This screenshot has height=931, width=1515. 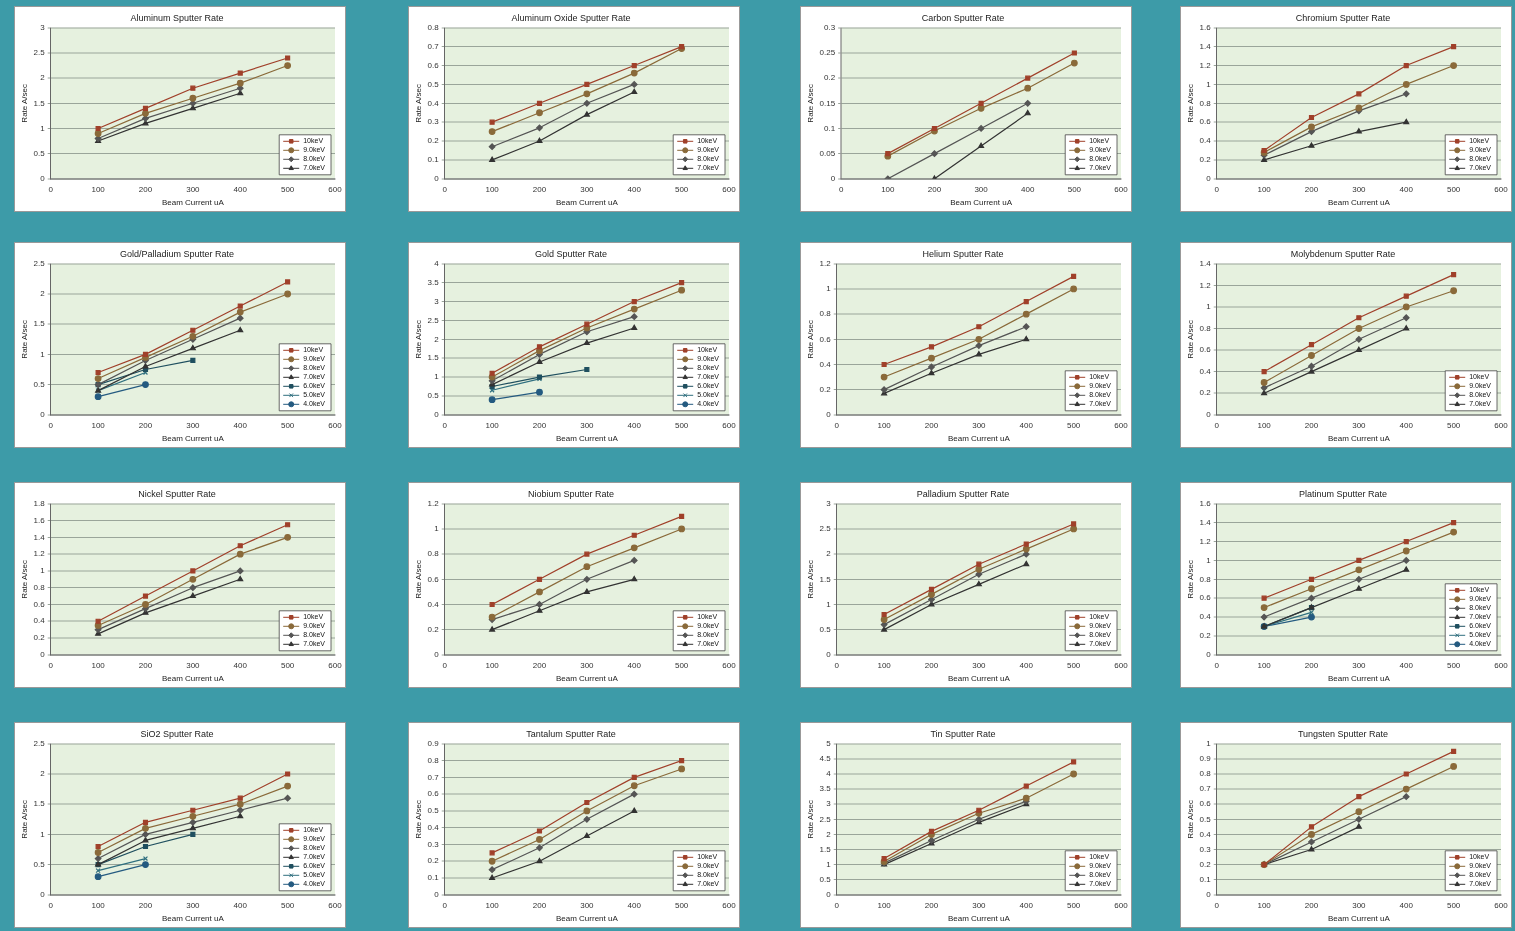 What do you see at coordinates (177, 17) in the screenshot?
I see `chart-title: Aluminum Sputter Rate` at bounding box center [177, 17].